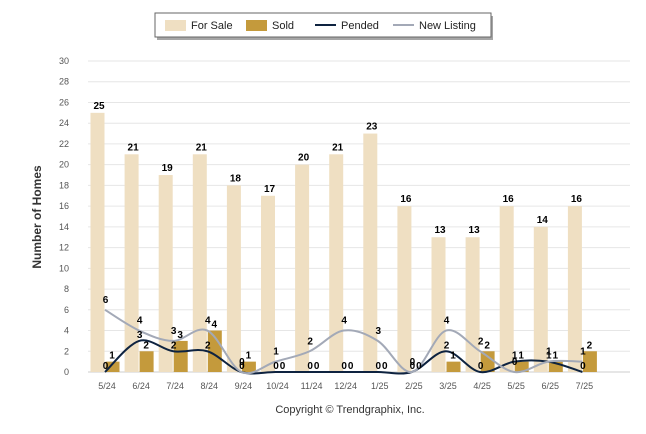 The width and height of the screenshot is (646, 434). What do you see at coordinates (64, 102) in the screenshot?
I see `y-tick-label: 26` at bounding box center [64, 102].